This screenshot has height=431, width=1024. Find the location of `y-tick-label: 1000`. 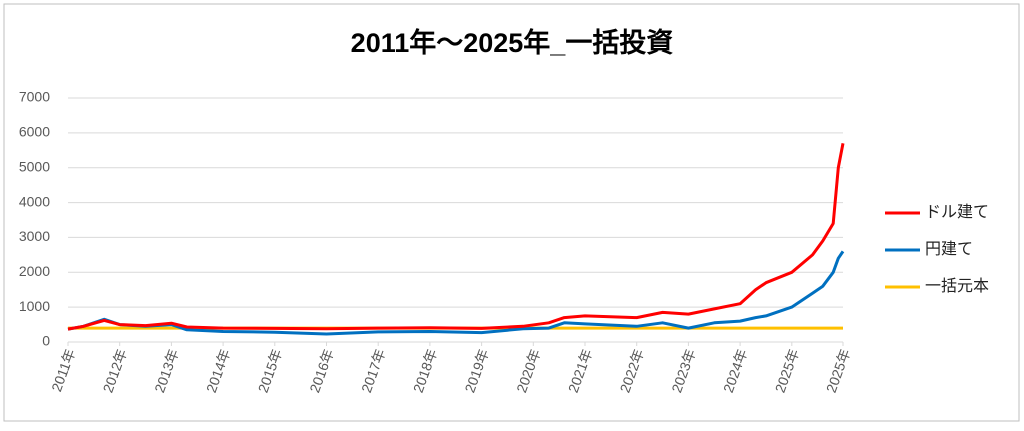

y-tick-label: 1000 is located at coordinates (34, 306).